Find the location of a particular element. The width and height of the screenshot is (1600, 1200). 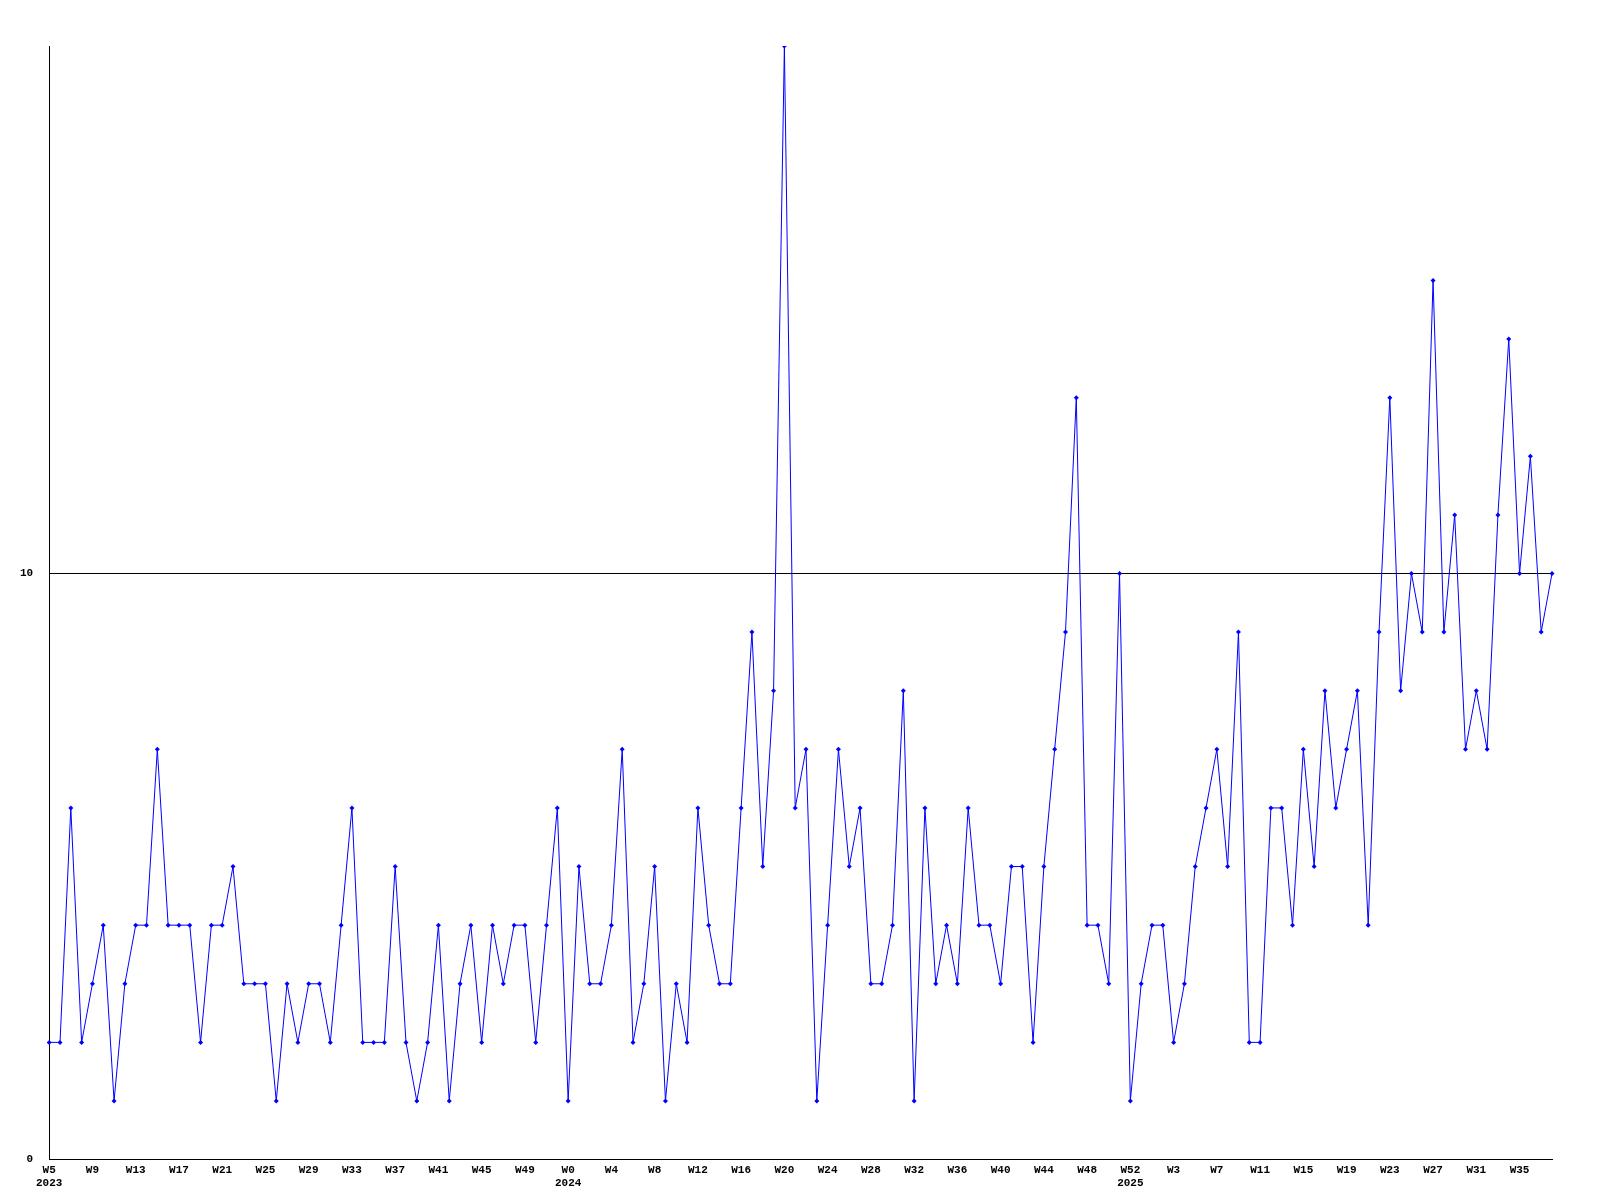

x-tick-label: W45 is located at coordinates (481, 1169).